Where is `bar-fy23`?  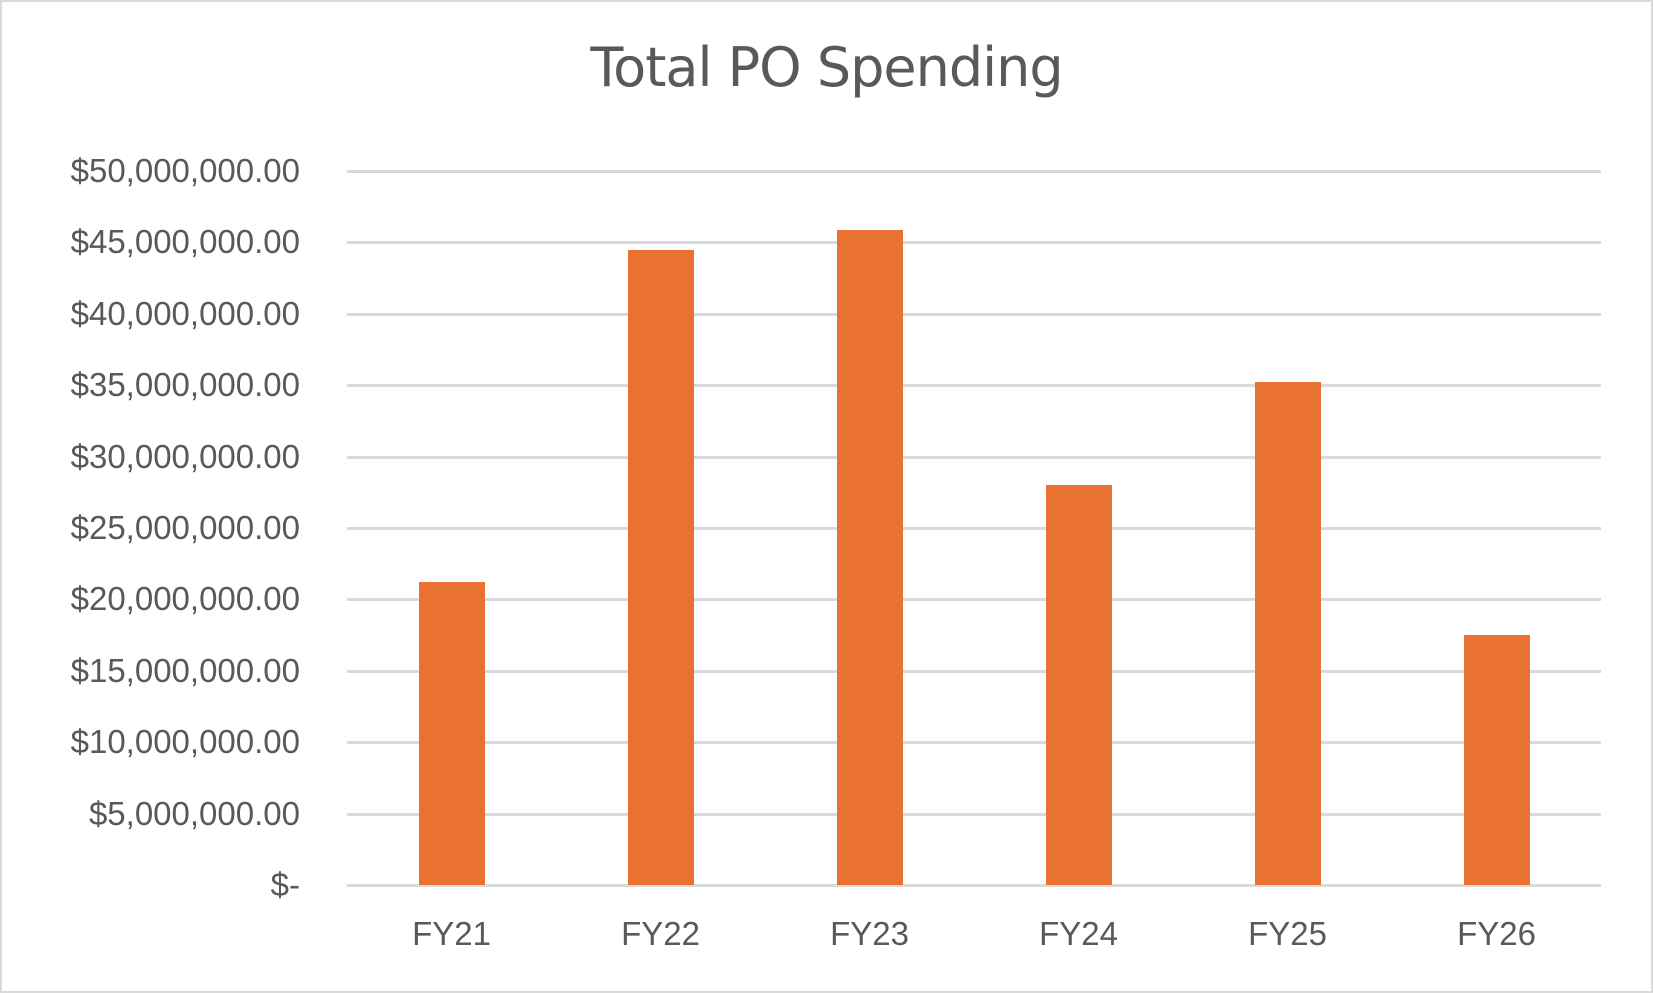
bar-fy23 is located at coordinates (869, 557).